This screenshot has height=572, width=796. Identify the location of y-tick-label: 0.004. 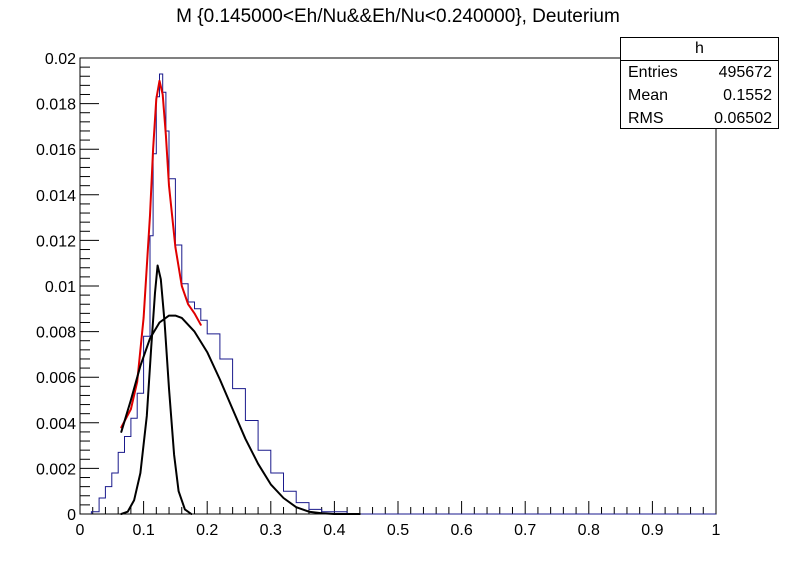
(56, 424).